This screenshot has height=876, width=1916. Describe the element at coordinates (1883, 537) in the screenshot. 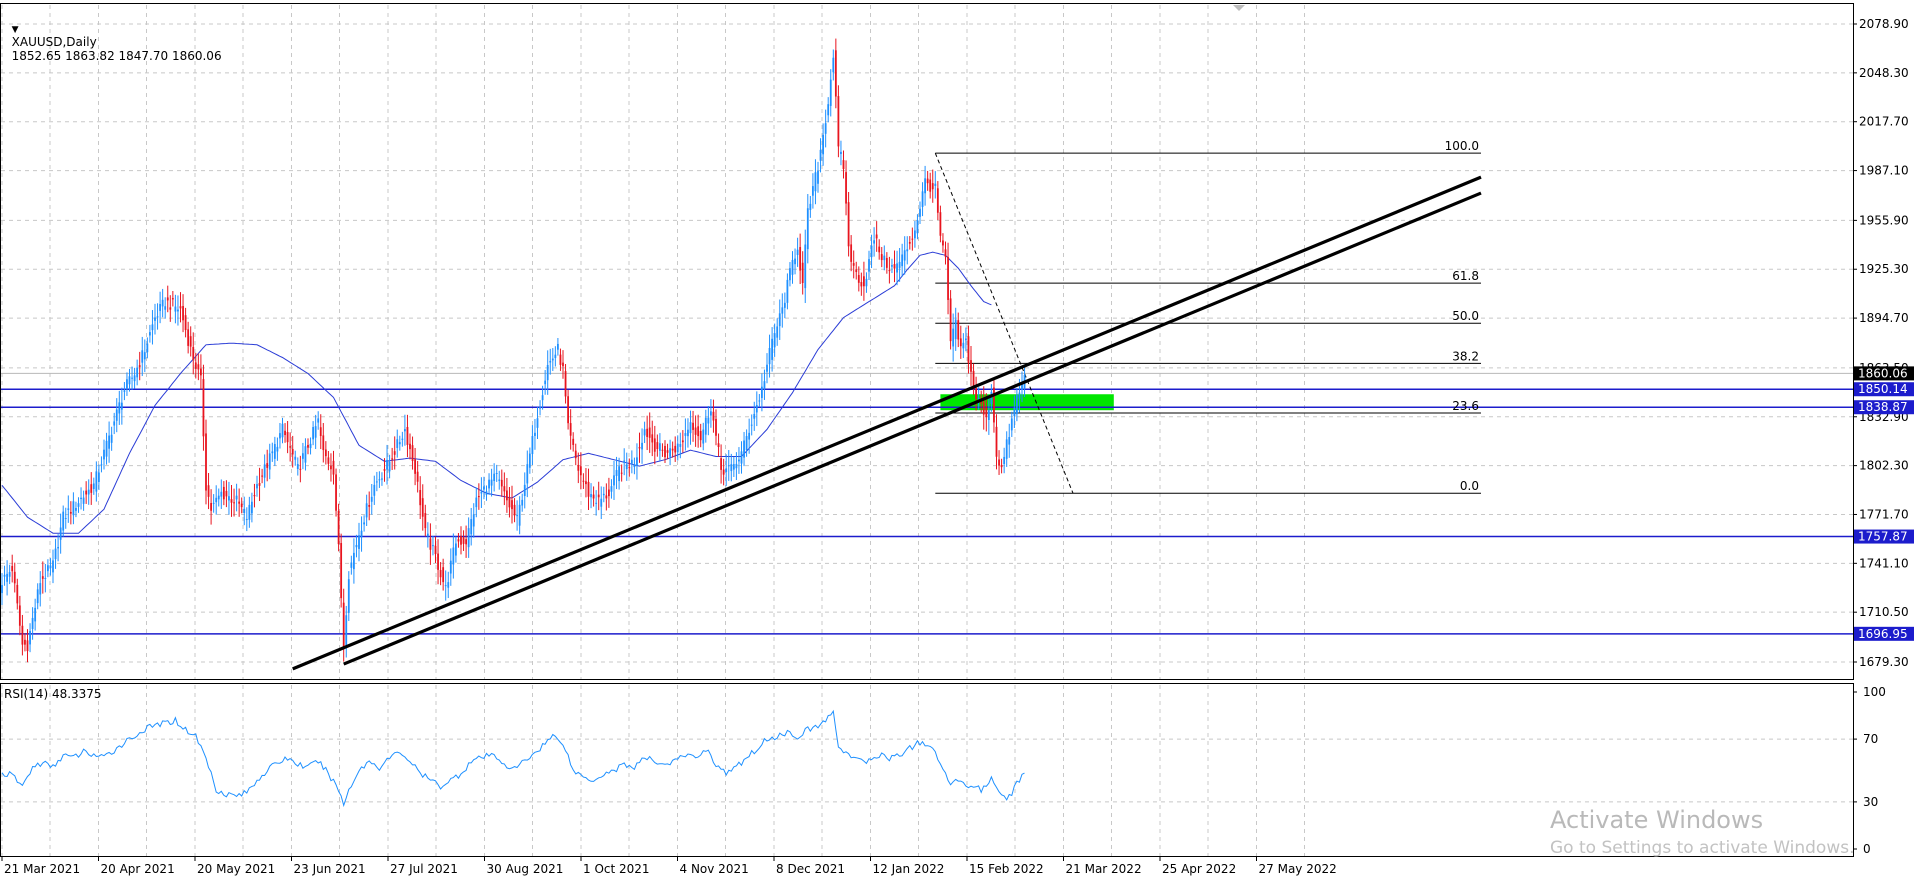

I see `price-label-text: 1757.87` at that location.